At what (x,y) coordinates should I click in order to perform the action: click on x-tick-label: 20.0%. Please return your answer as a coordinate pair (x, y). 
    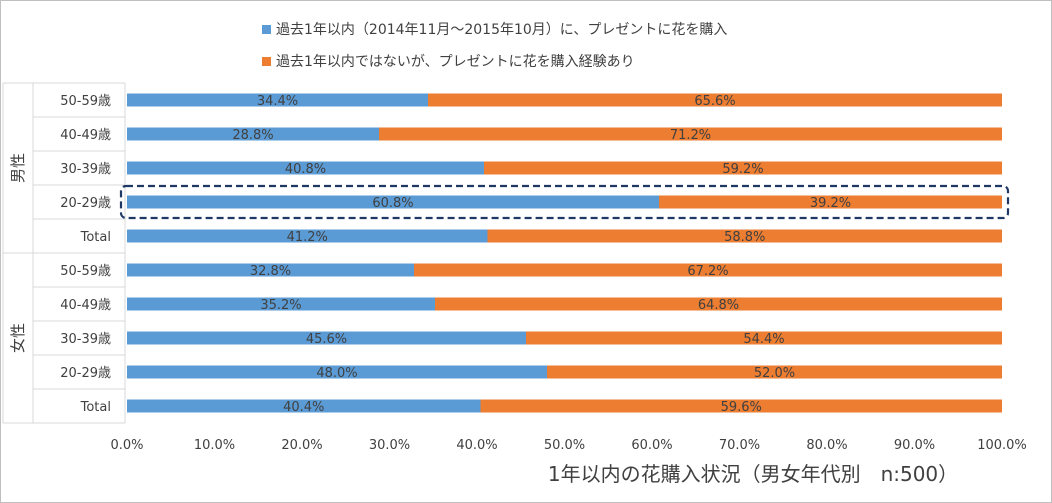
    Looking at the image, I should click on (301, 445).